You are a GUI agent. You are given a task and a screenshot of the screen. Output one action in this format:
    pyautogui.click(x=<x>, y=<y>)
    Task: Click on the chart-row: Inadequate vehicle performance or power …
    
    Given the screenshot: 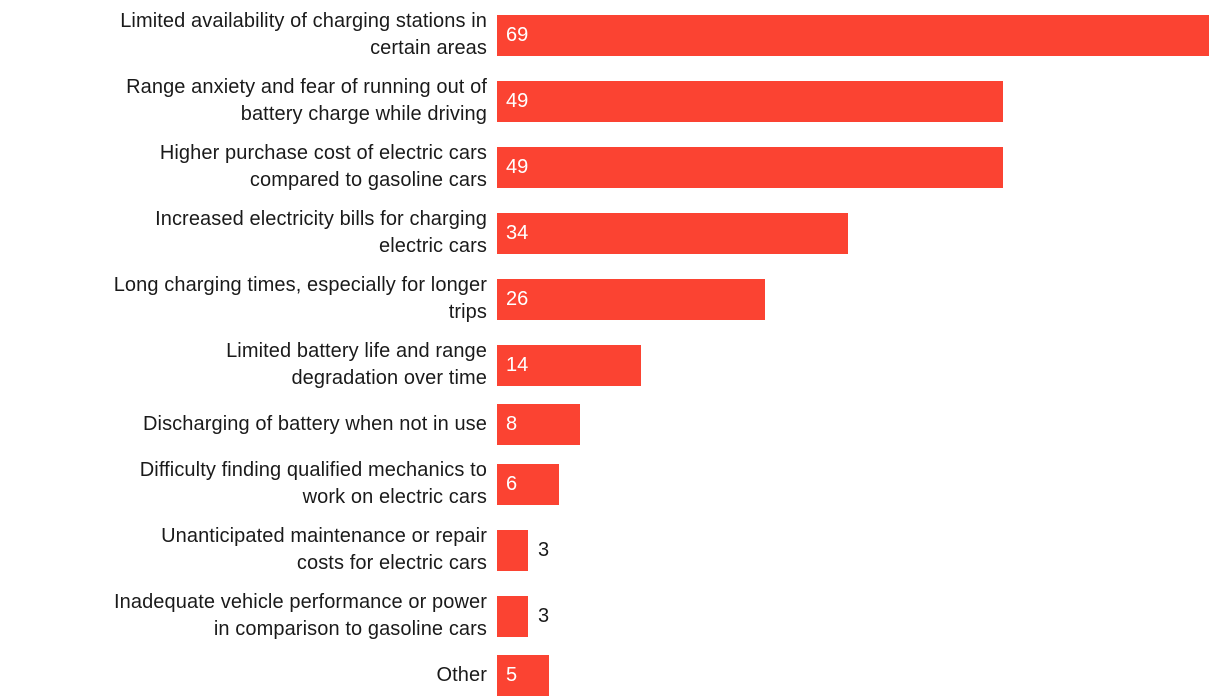 What is the action you would take?
    pyautogui.click(x=610, y=616)
    